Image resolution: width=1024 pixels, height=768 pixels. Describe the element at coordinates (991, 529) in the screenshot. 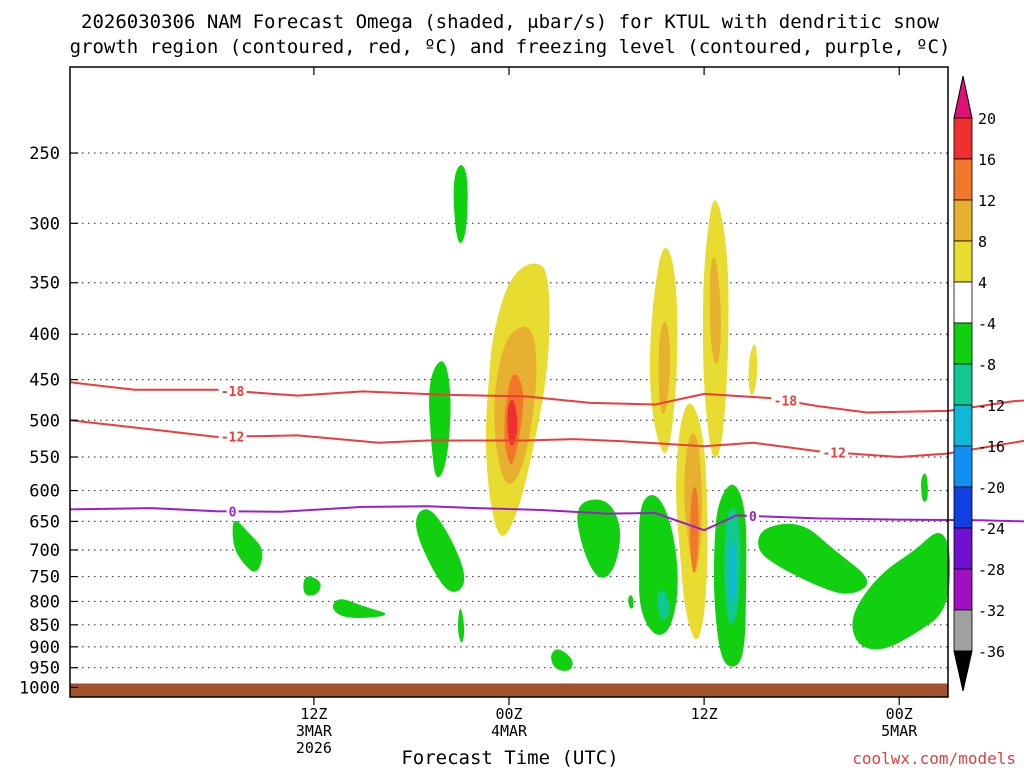

I see `colorbar-label-10: -24` at that location.